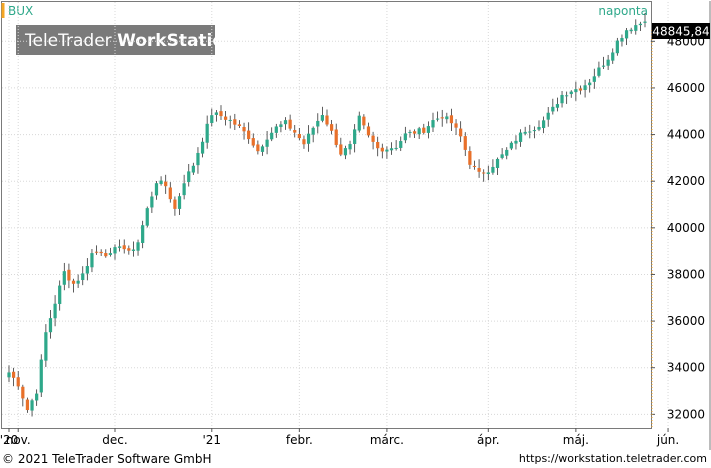 The image size is (711, 468). I want to click on last-price-badge-background, so click(681, 31).